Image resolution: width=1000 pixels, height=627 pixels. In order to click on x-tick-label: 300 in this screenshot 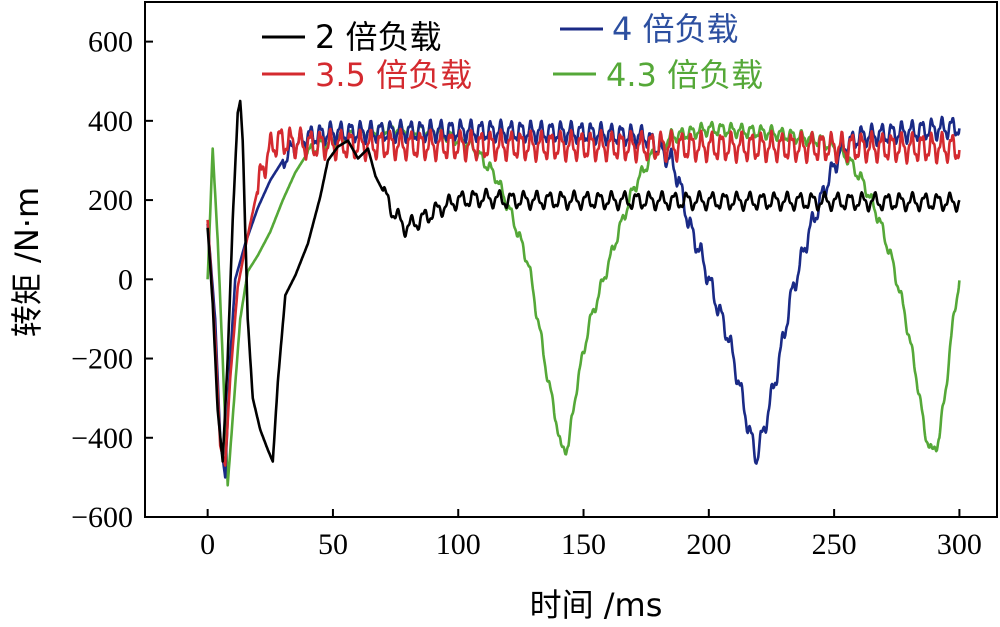, I will do `click(959, 544)`.